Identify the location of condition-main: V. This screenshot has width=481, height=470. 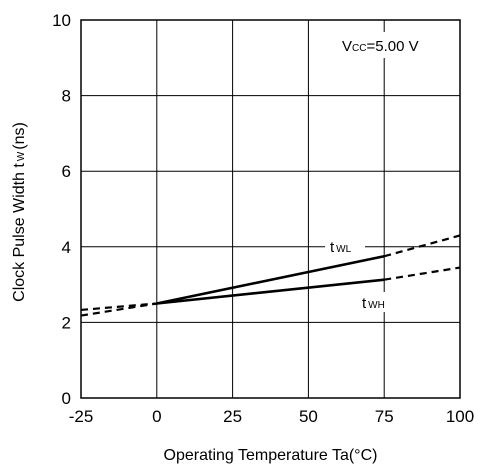
(347, 46).